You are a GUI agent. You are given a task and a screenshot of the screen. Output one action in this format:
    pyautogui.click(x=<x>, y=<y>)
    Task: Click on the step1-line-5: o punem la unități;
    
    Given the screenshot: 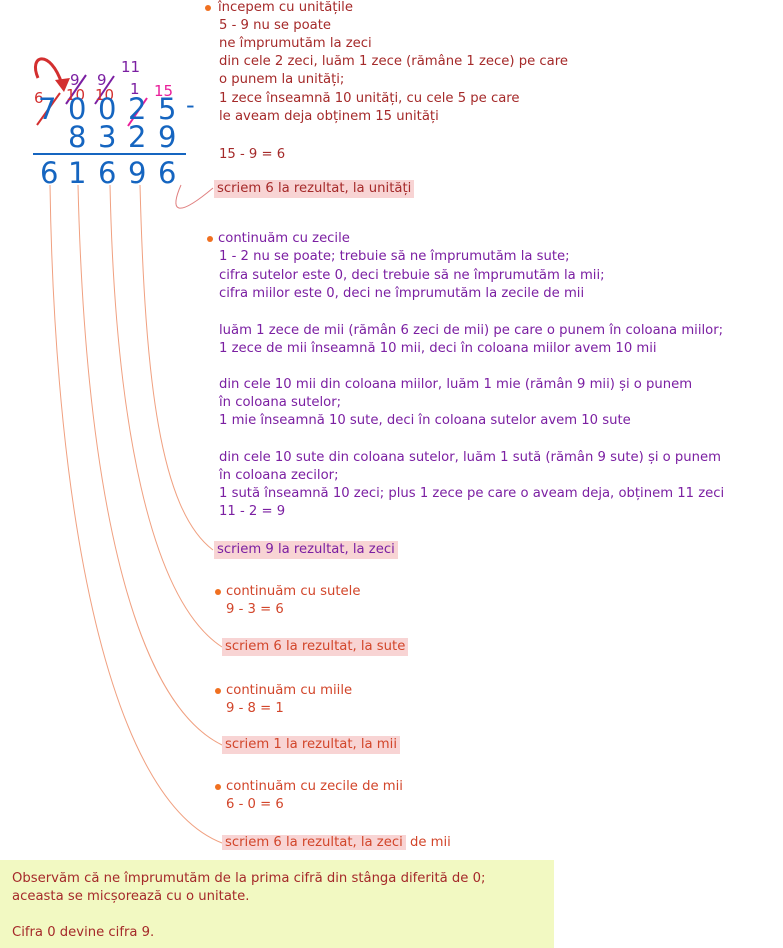 What is the action you would take?
    pyautogui.click(x=282, y=79)
    